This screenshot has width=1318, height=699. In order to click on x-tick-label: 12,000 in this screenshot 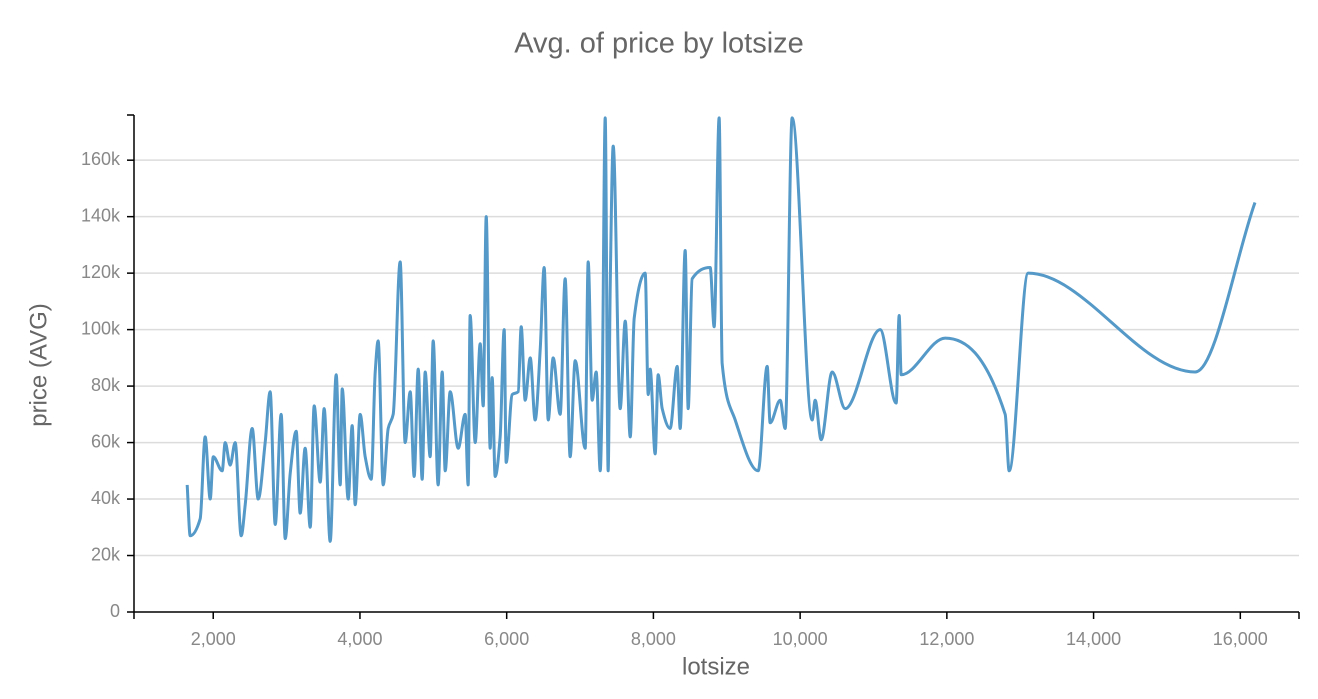, I will do `click(946, 639)`.